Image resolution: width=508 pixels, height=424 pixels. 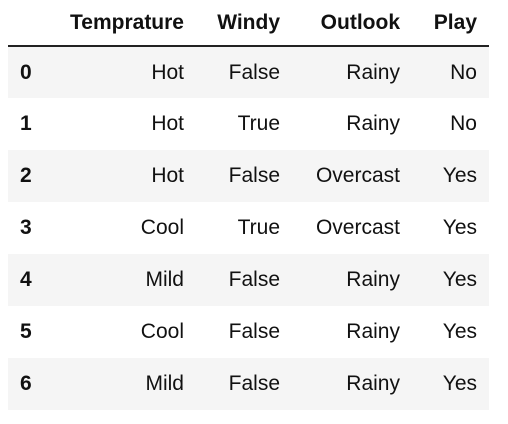 What do you see at coordinates (26, 72) in the screenshot?
I see `row-index: 0` at bounding box center [26, 72].